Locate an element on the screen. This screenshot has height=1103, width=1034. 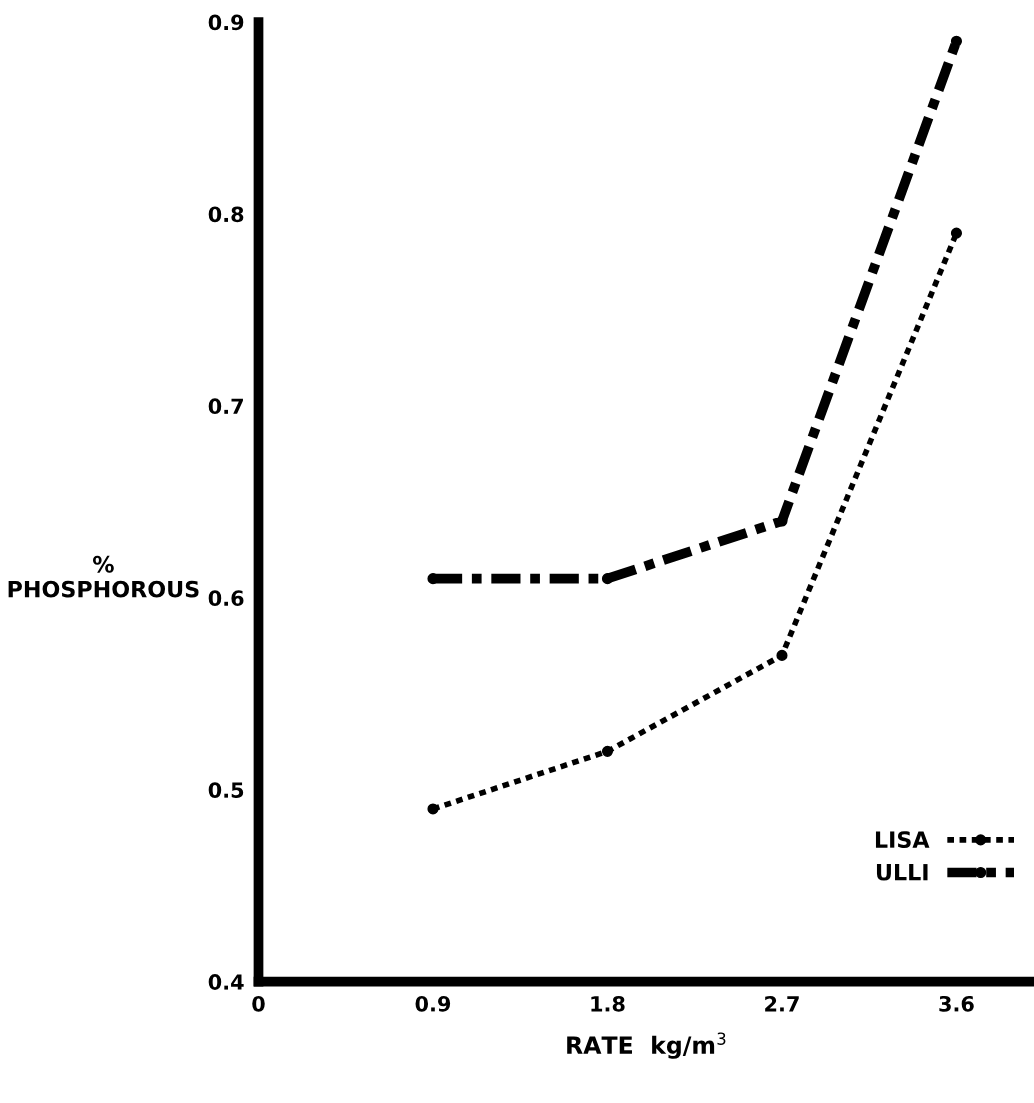
x-tick-label: 0.9 is located at coordinates (433, 1003).